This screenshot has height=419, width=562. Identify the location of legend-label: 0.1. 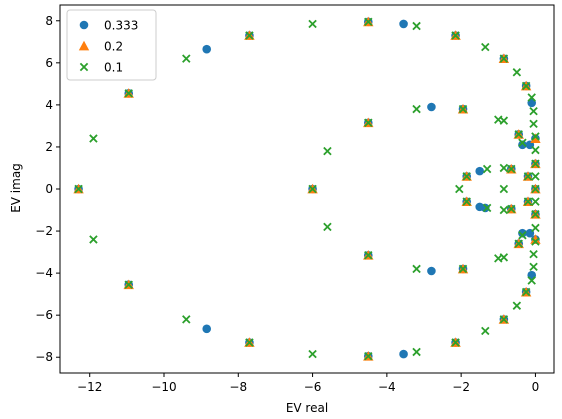
(113, 68).